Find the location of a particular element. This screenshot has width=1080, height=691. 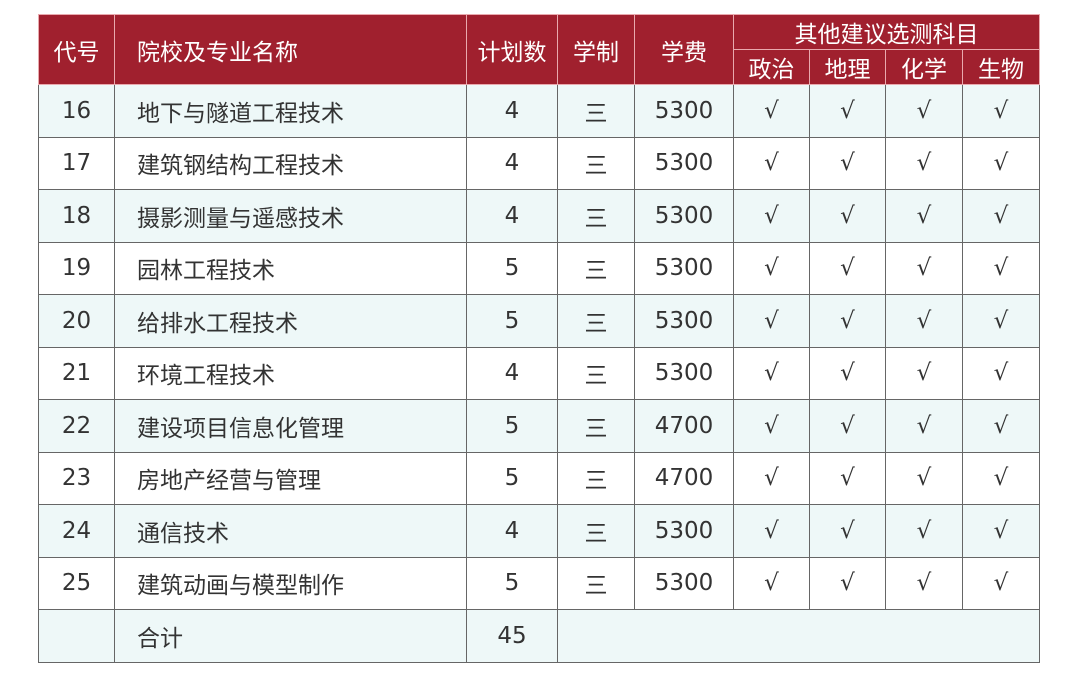

table-row: 21 环境工程技术 4 三 5300 √ √ √ √ is located at coordinates (539, 373).